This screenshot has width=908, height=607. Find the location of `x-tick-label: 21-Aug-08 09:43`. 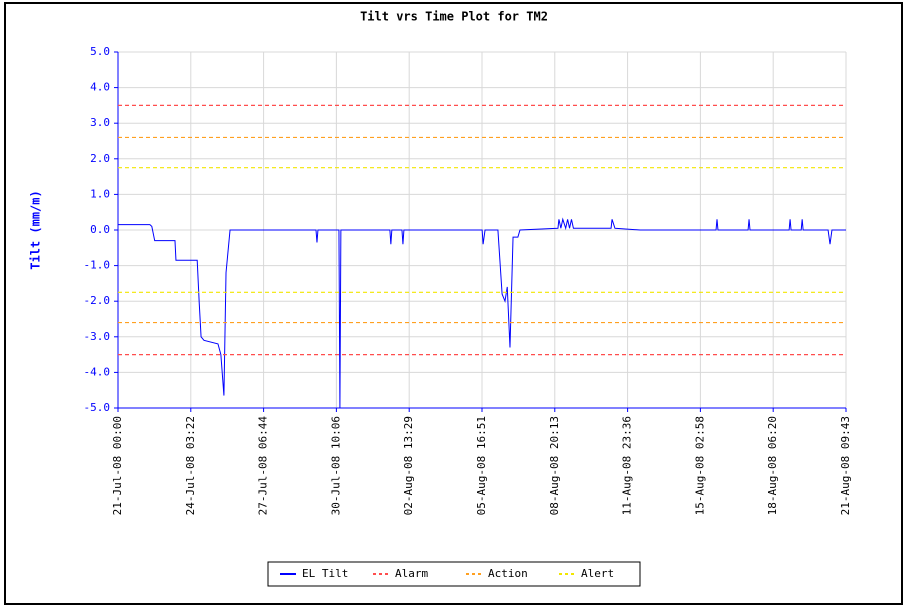

x-tick-label: 21-Aug-08 09:43 is located at coordinates (845, 465).